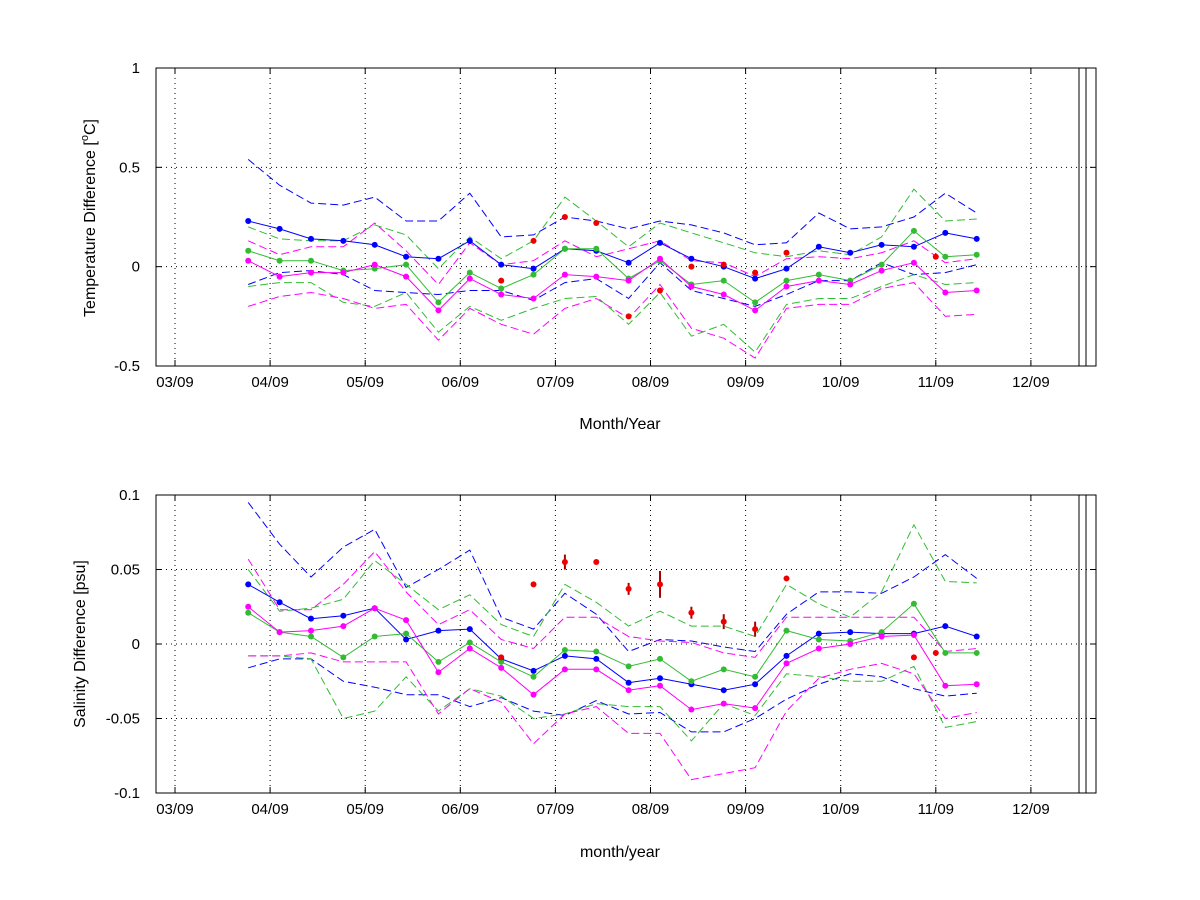 The image size is (1200, 900). What do you see at coordinates (746, 809) in the screenshot?
I see `x-tick-label: 09/09` at bounding box center [746, 809].